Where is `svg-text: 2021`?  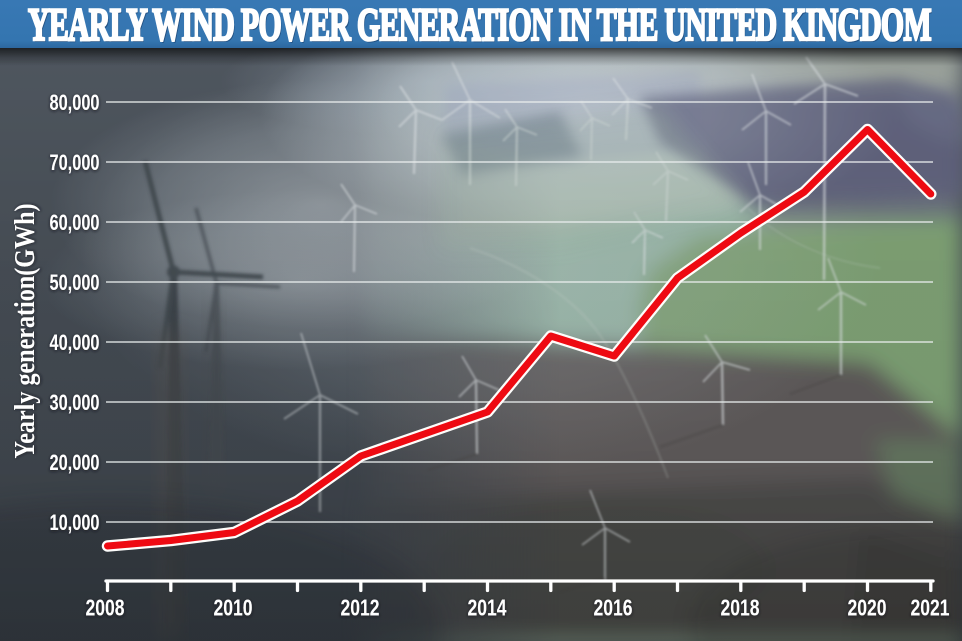
svg-text: 2021 is located at coordinates (930, 608).